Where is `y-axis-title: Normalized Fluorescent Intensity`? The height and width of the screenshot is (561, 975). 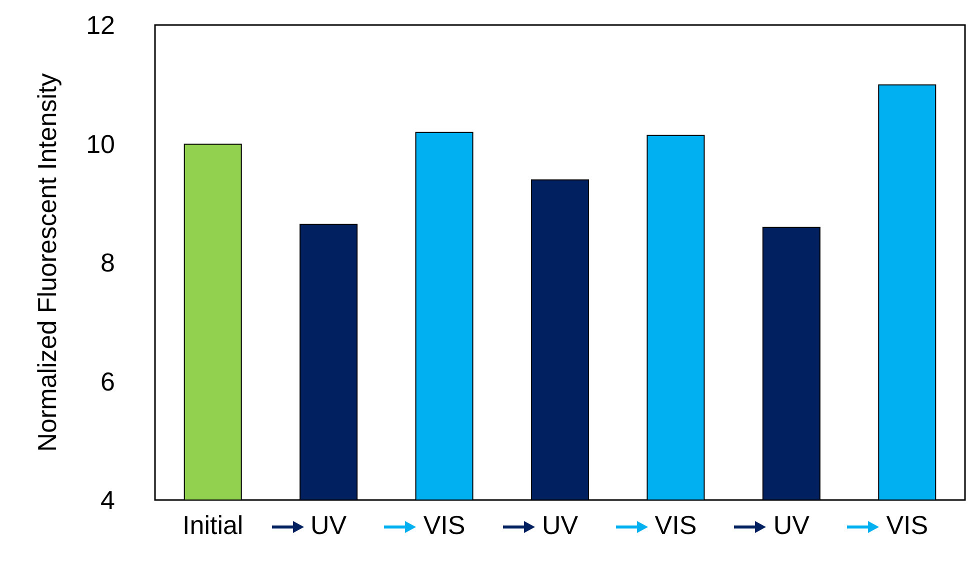
y-axis-title: Normalized Fluorescent Intensity is located at coordinates (47, 262).